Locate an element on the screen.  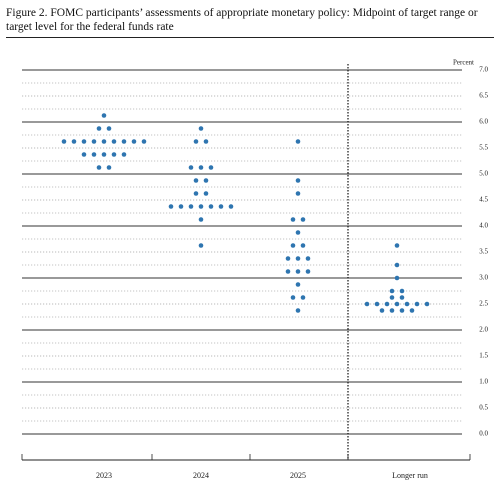
y-tick-label: 5.5 is located at coordinates (483, 148).